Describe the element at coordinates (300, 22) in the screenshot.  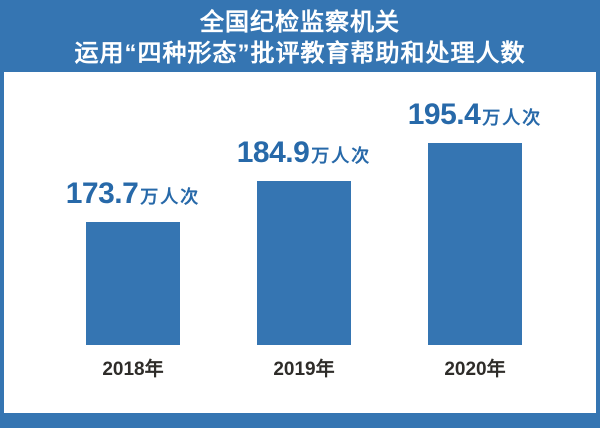
I see `chart-title-line-1: 全国纪检监察机关` at that location.